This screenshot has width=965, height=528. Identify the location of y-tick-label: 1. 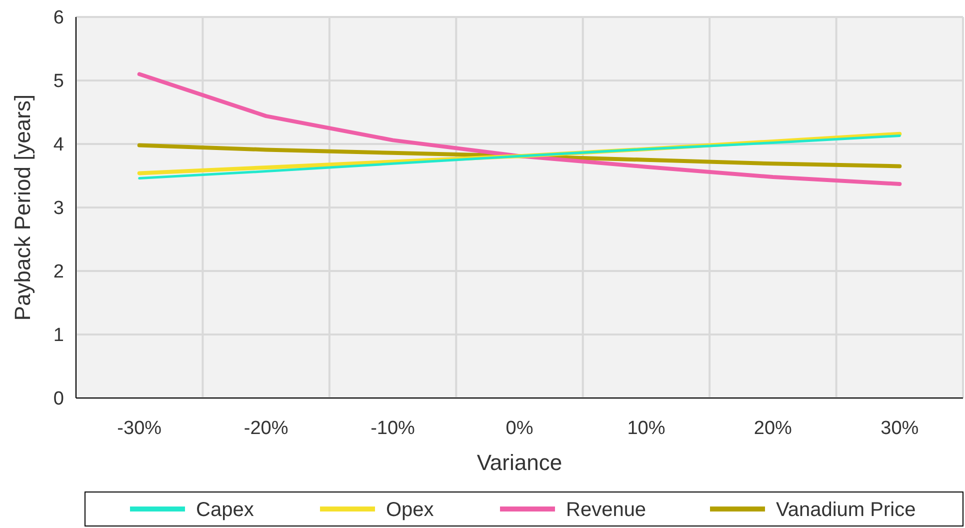
(58, 335).